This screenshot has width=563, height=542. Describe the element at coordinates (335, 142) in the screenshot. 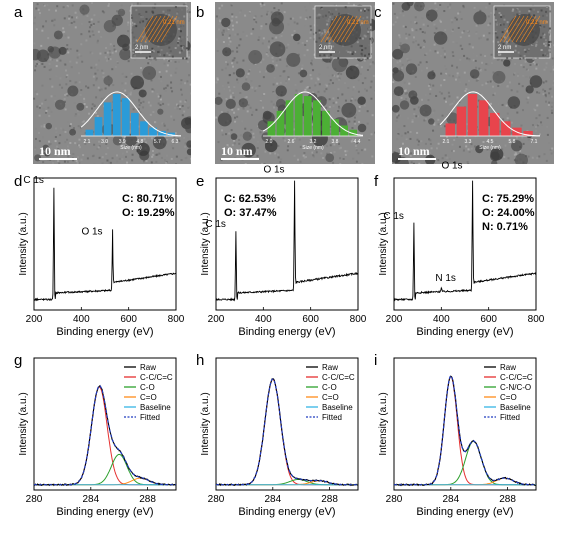

I see `histogram-tick-label: 3.8` at that location.